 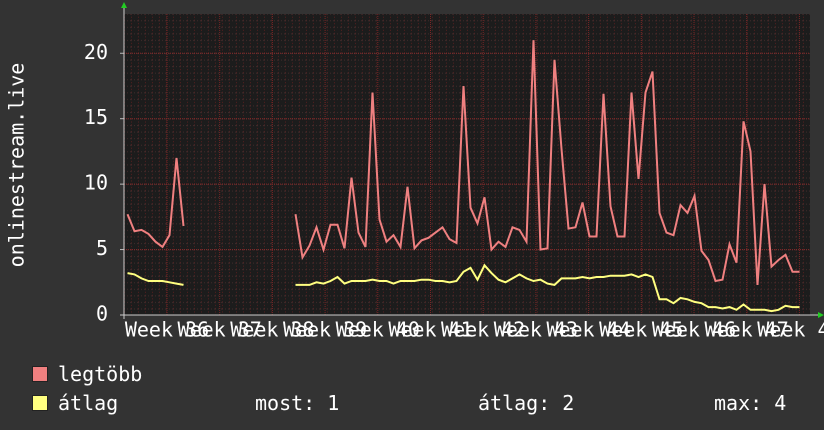 What do you see at coordinates (463, 288) in the screenshot?
I see `series-line` at bounding box center [463, 288].